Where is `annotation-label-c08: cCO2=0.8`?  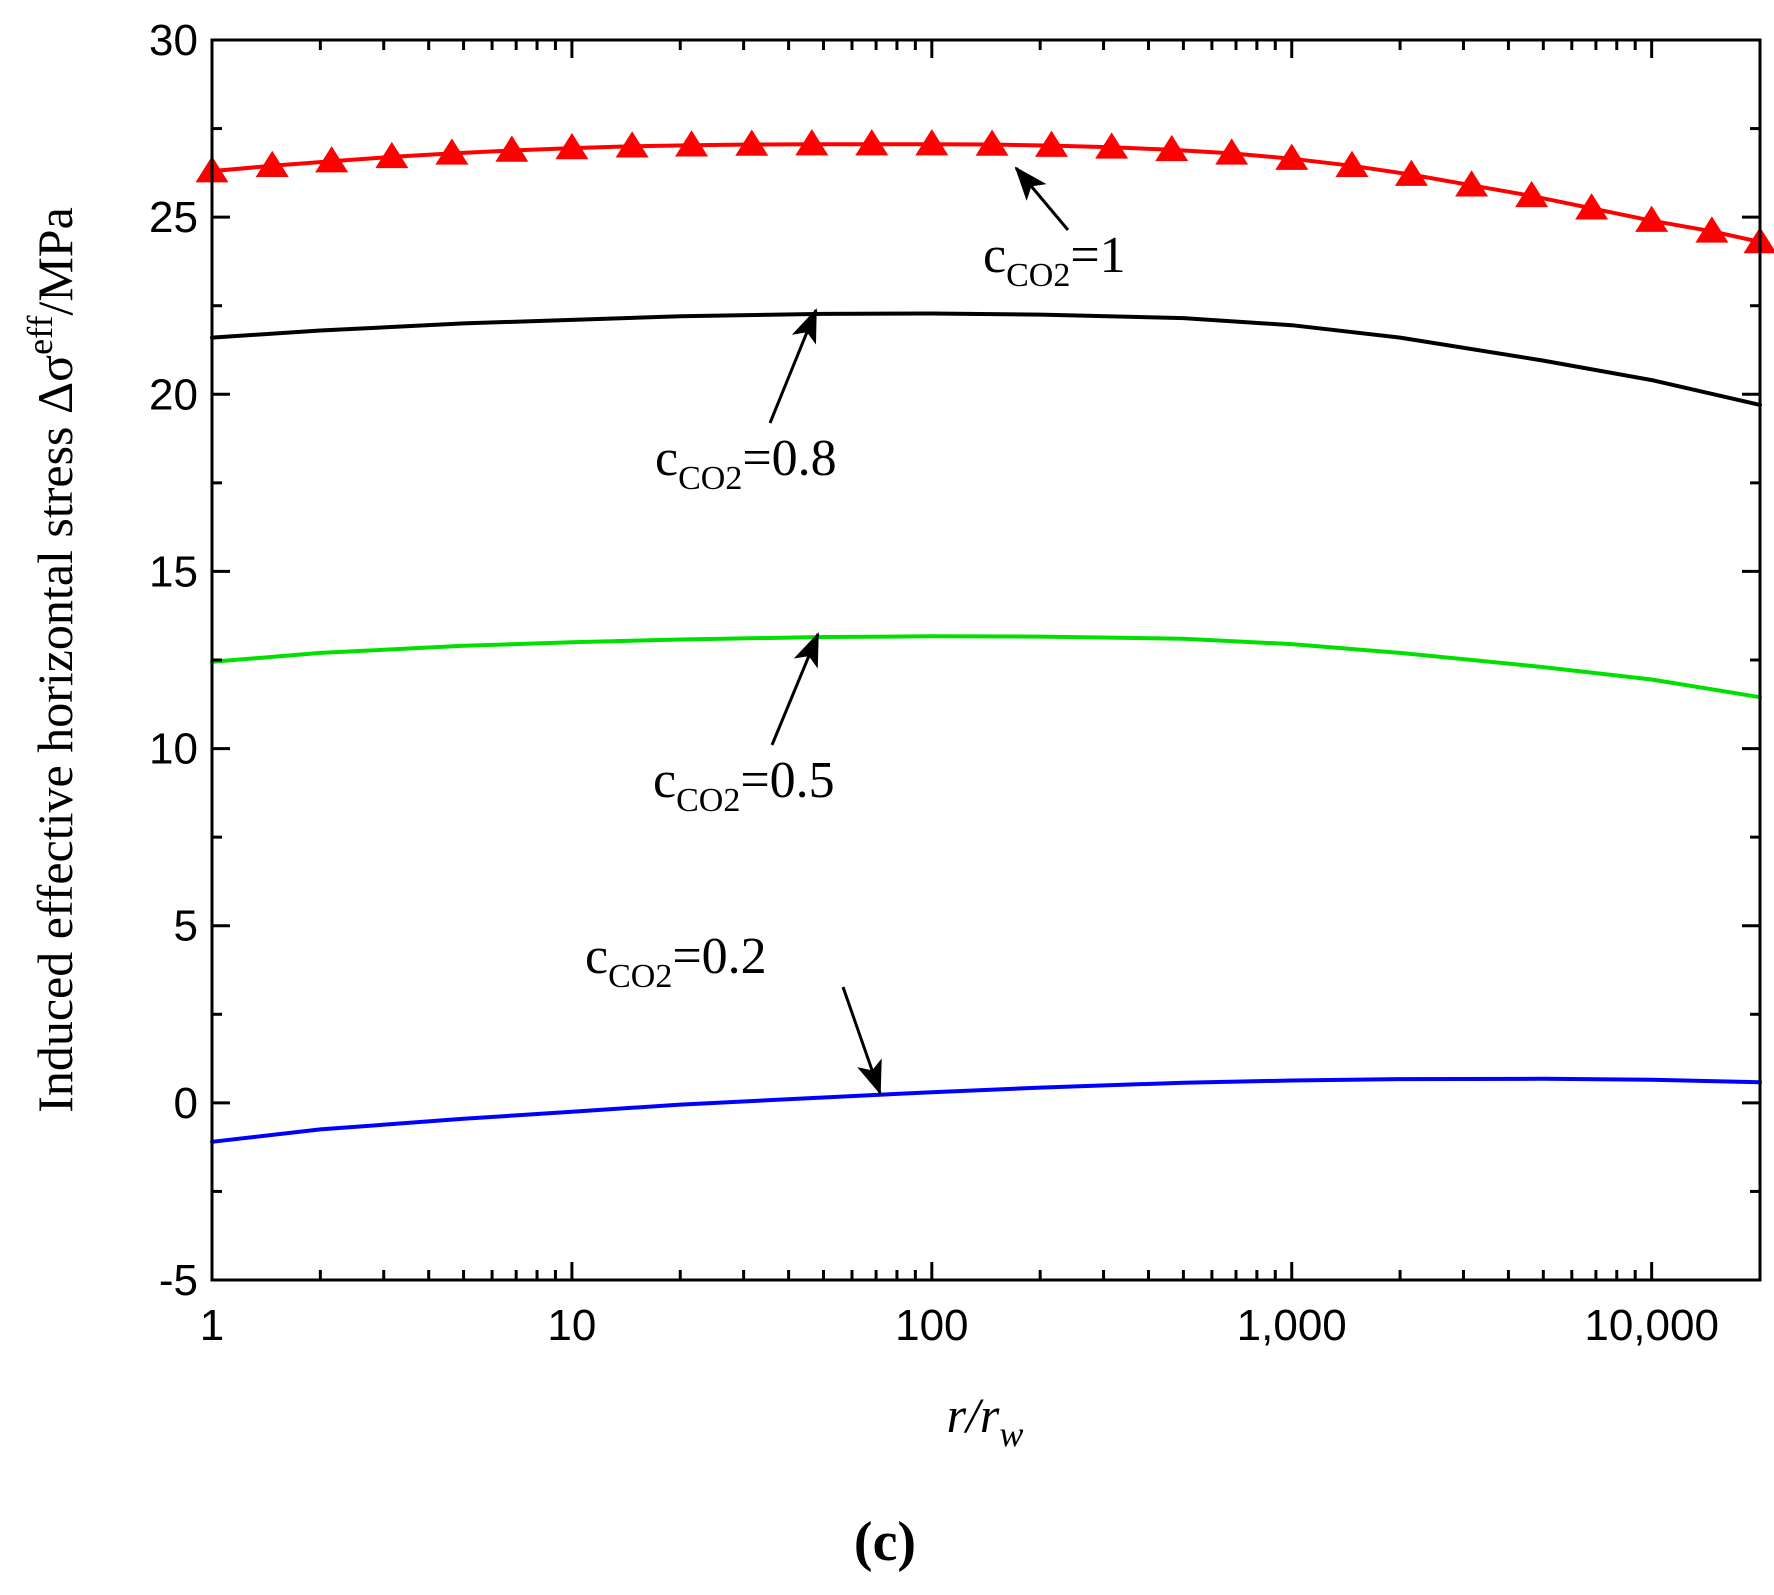
annotation-label-c08: cCO2=0.8 is located at coordinates (746, 463).